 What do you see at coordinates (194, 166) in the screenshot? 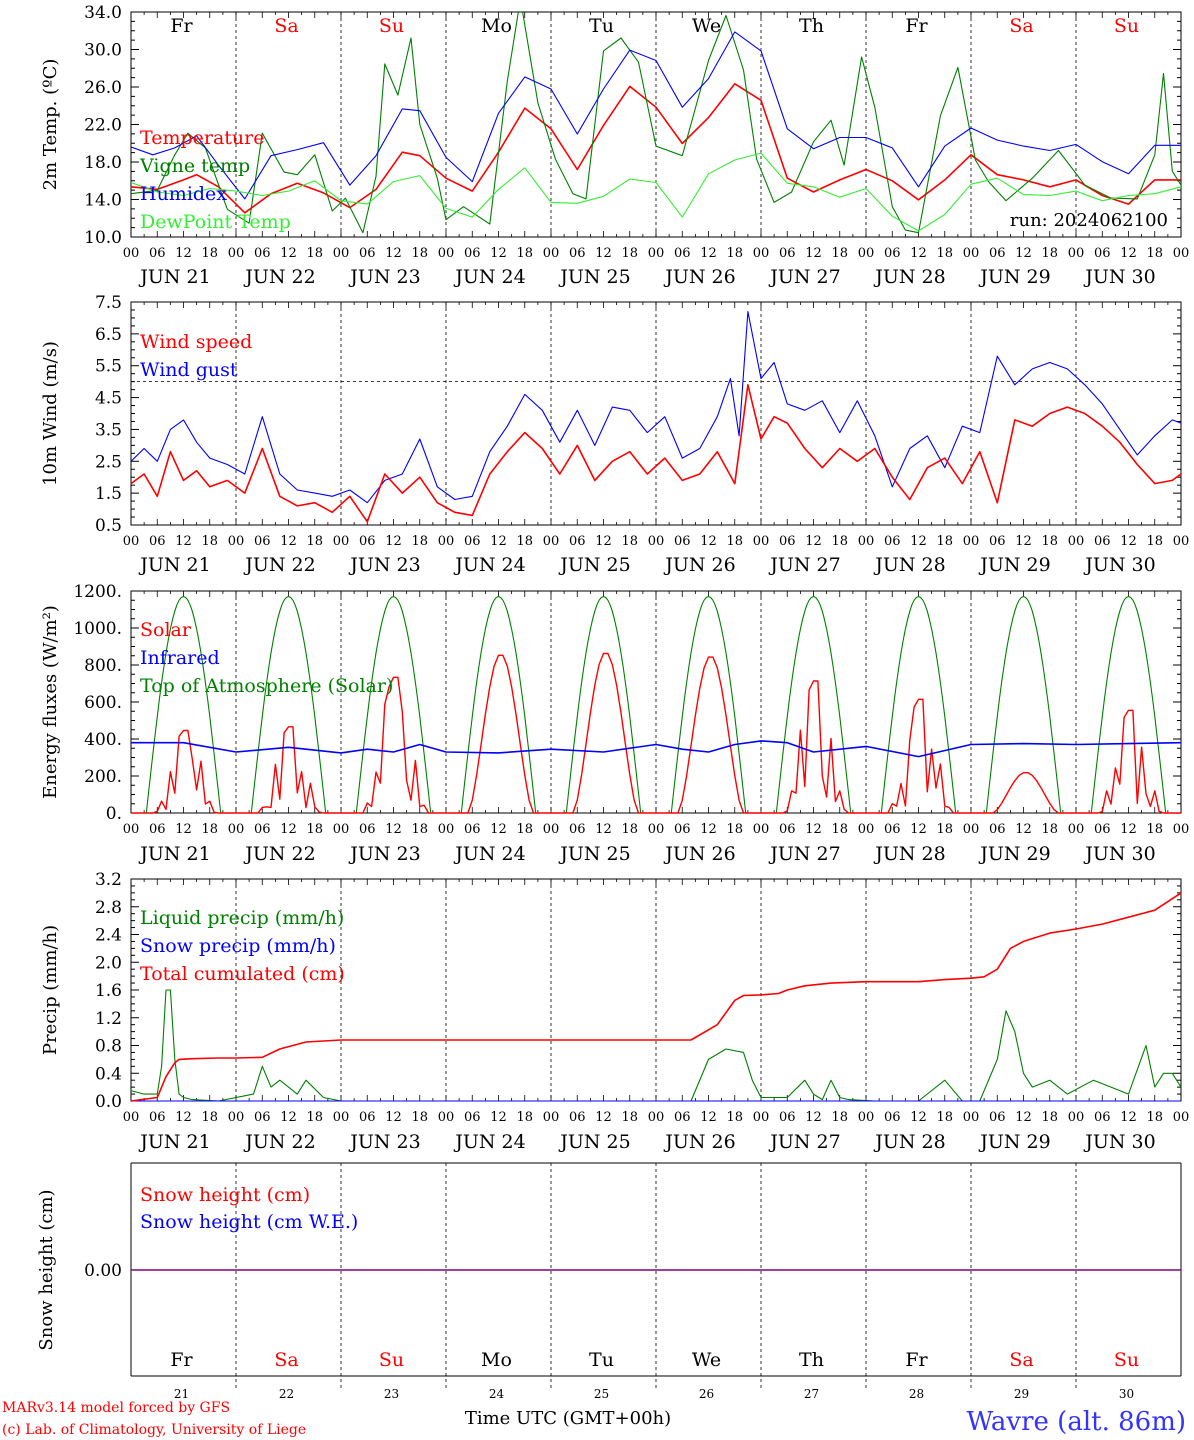
I see `legend-entry: Vigne temp` at bounding box center [194, 166].